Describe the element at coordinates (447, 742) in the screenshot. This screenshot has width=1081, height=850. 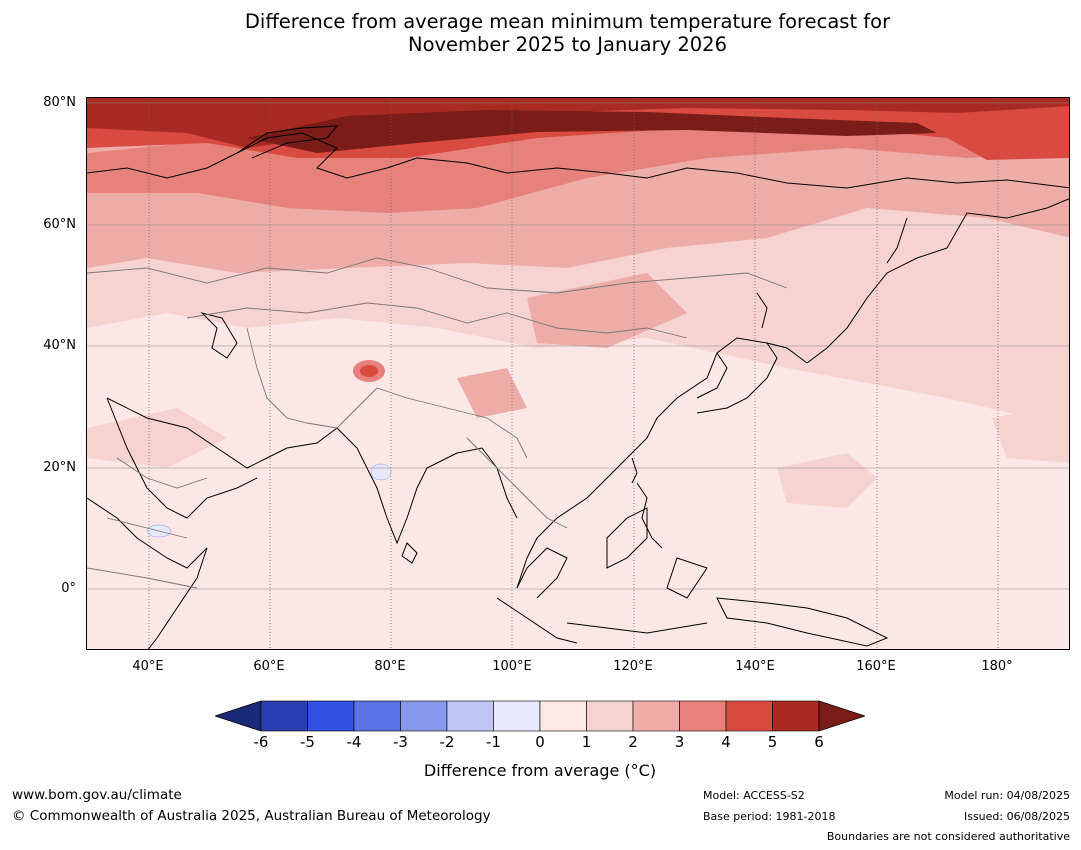
I see `colorbar-tick-label: -2` at that location.